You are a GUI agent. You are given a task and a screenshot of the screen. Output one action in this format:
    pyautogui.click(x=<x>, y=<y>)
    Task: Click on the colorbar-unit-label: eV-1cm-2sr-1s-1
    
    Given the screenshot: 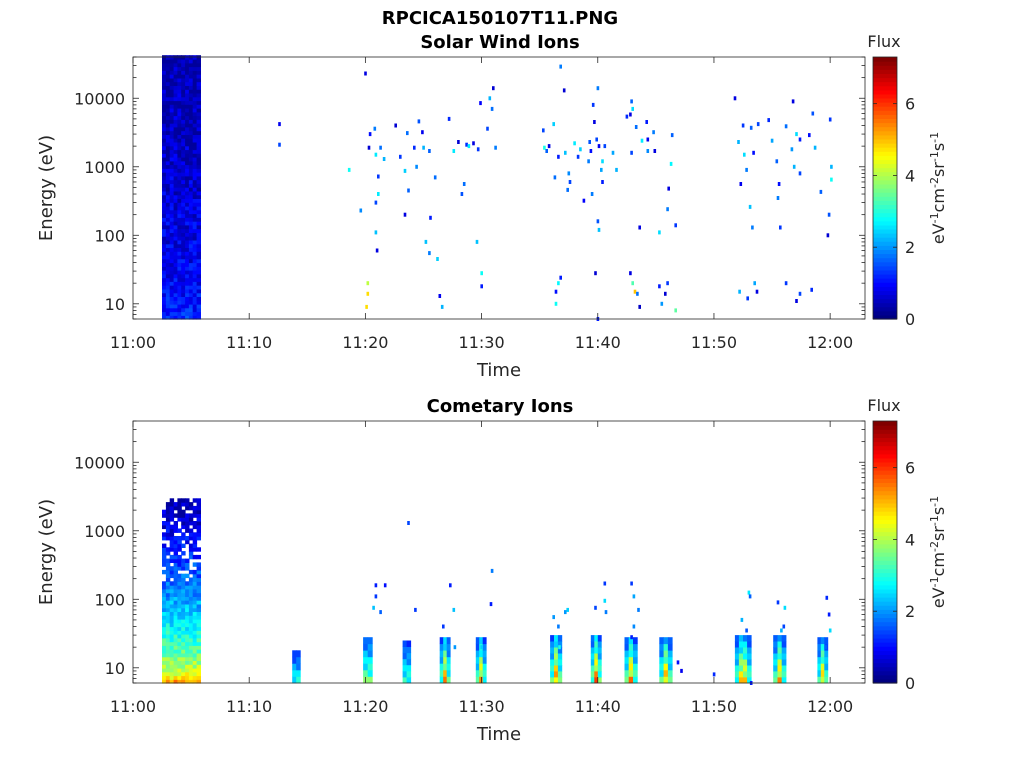 What is the action you would take?
    pyautogui.click(x=938, y=552)
    